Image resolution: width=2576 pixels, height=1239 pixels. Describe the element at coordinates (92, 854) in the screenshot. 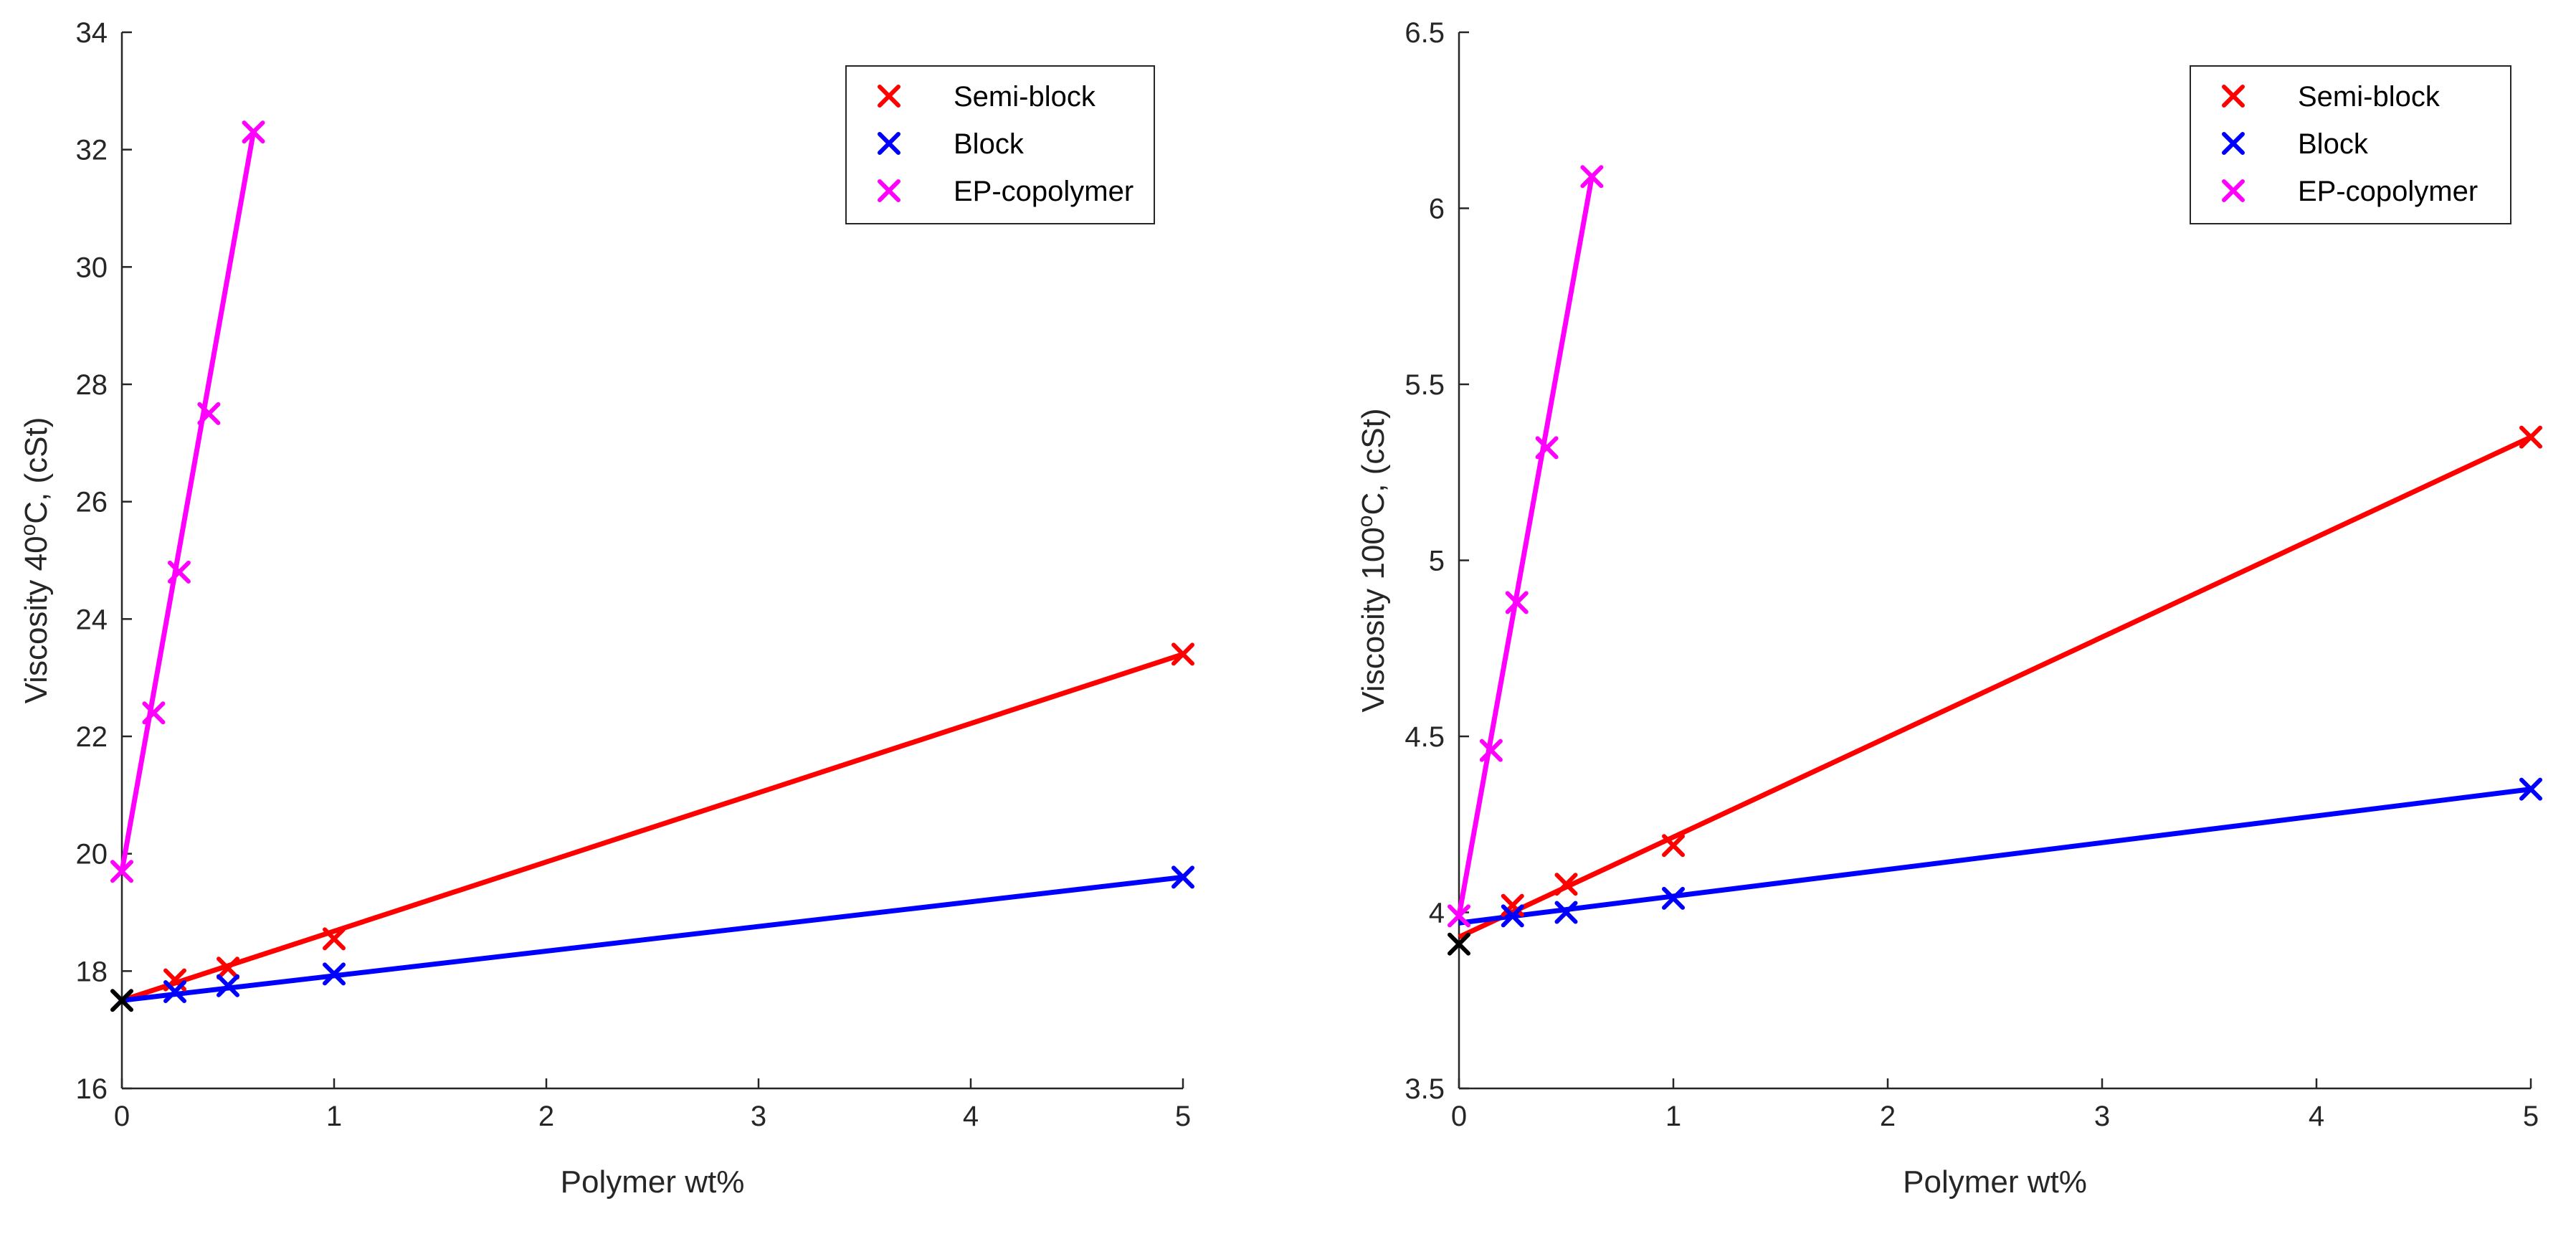

I see `y-tick-label: 20` at that location.